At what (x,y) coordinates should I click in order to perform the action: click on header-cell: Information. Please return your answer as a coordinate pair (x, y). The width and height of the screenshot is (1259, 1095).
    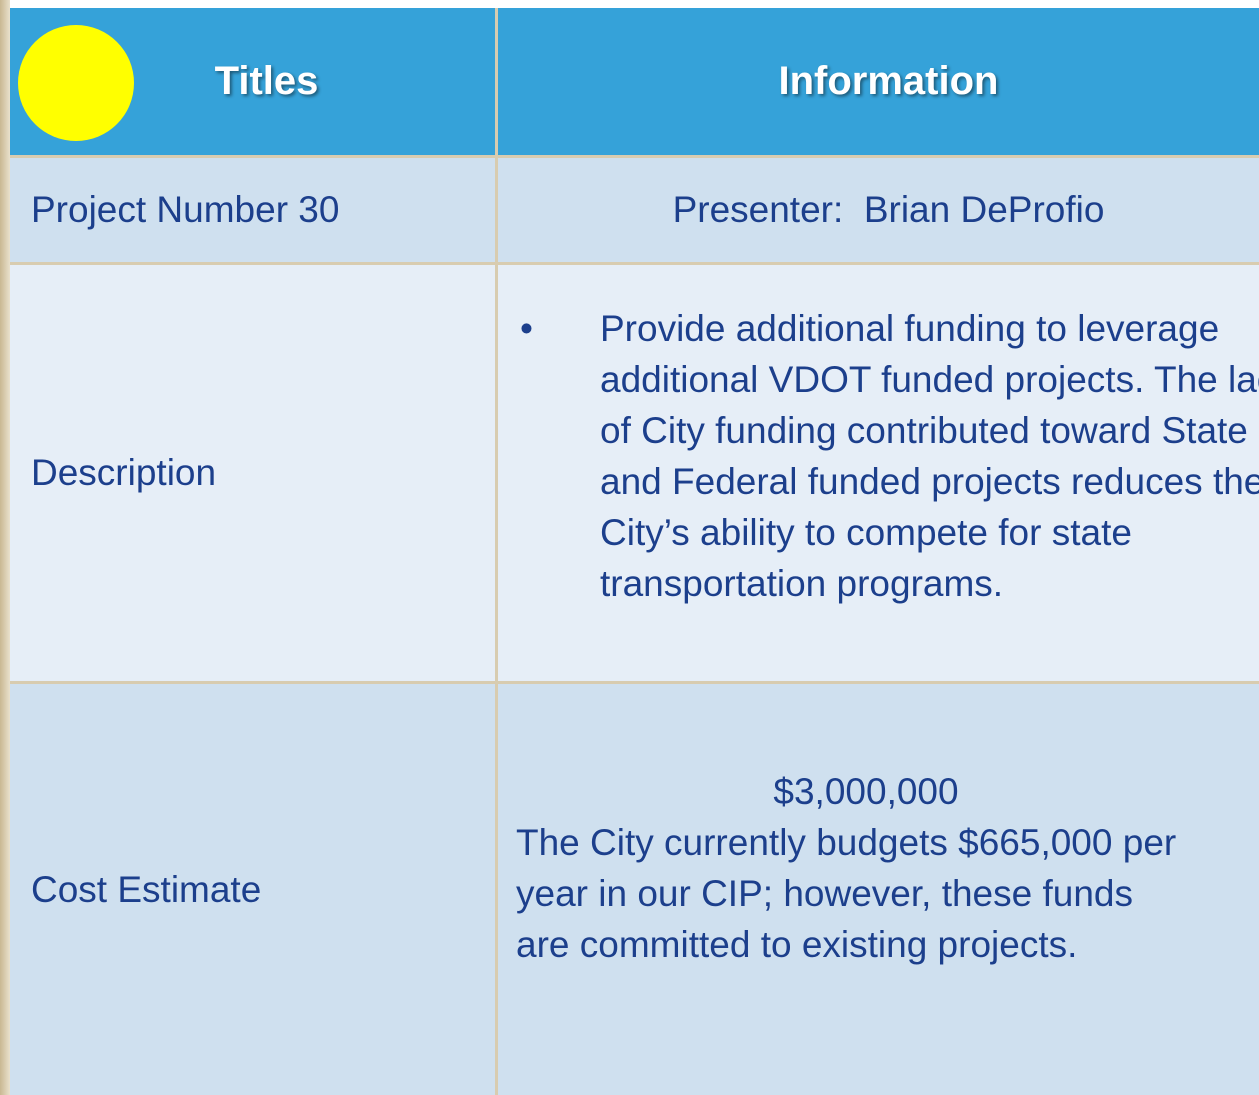
    Looking at the image, I should click on (878, 81).